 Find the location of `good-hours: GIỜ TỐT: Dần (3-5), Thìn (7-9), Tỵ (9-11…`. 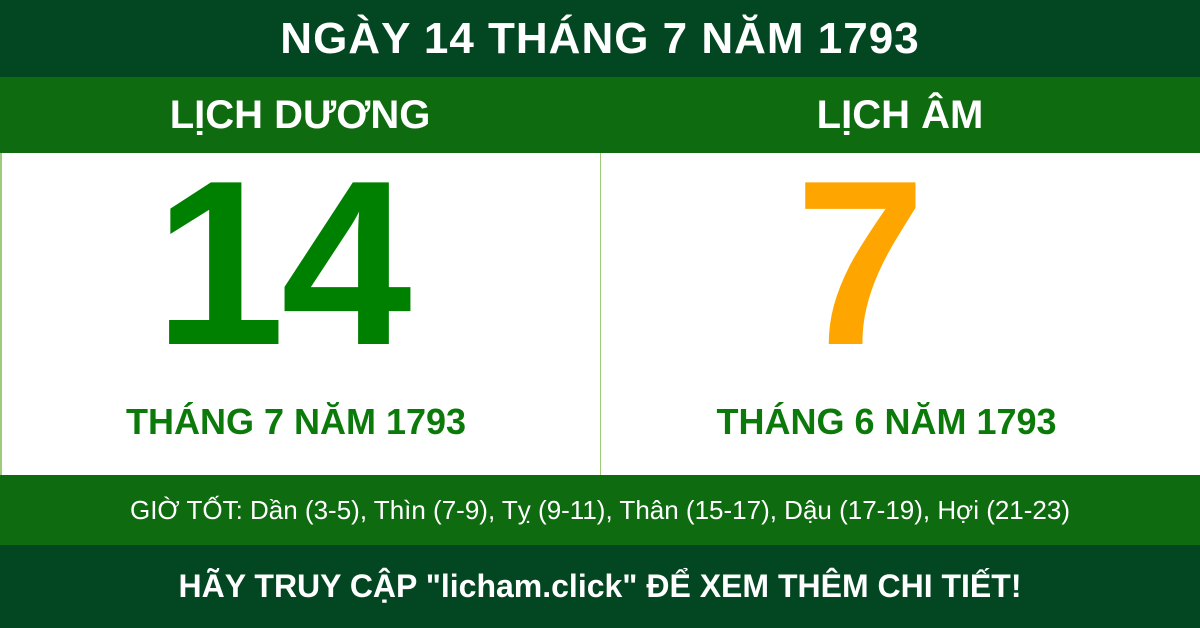

good-hours: GIỜ TỐT: Dần (3-5), Thìn (7-9), Tỵ (9-11… is located at coordinates (600, 510).